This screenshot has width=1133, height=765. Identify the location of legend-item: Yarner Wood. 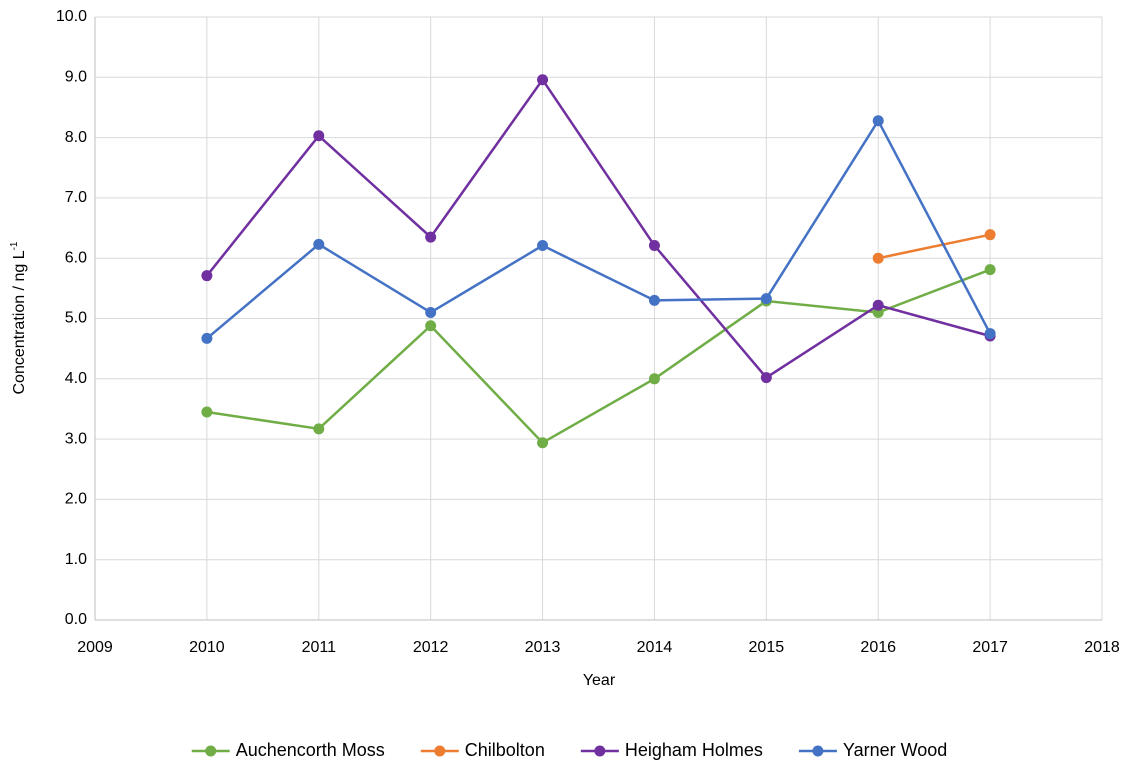
(872, 750).